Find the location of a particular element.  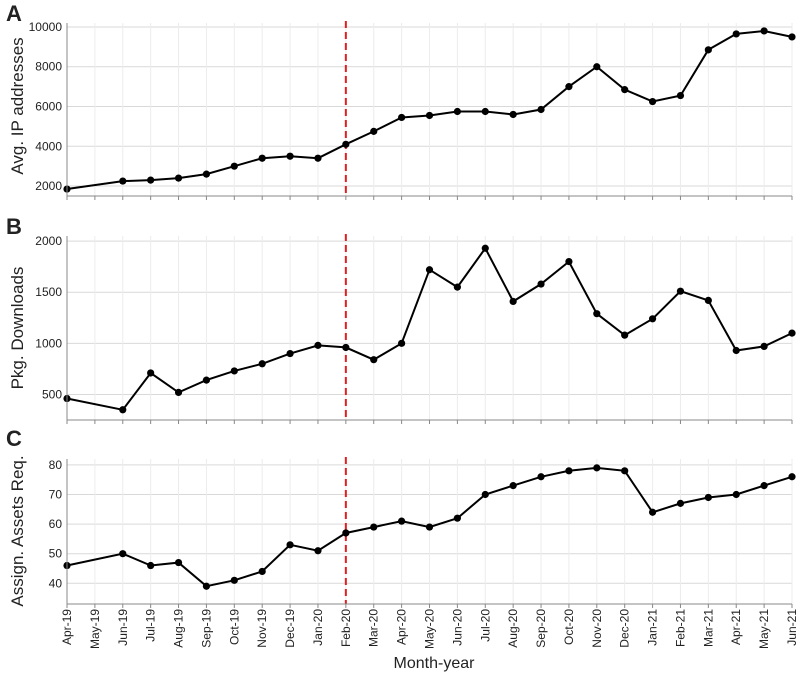

y-tick-label-a: 2000 is located at coordinates (48, 186).